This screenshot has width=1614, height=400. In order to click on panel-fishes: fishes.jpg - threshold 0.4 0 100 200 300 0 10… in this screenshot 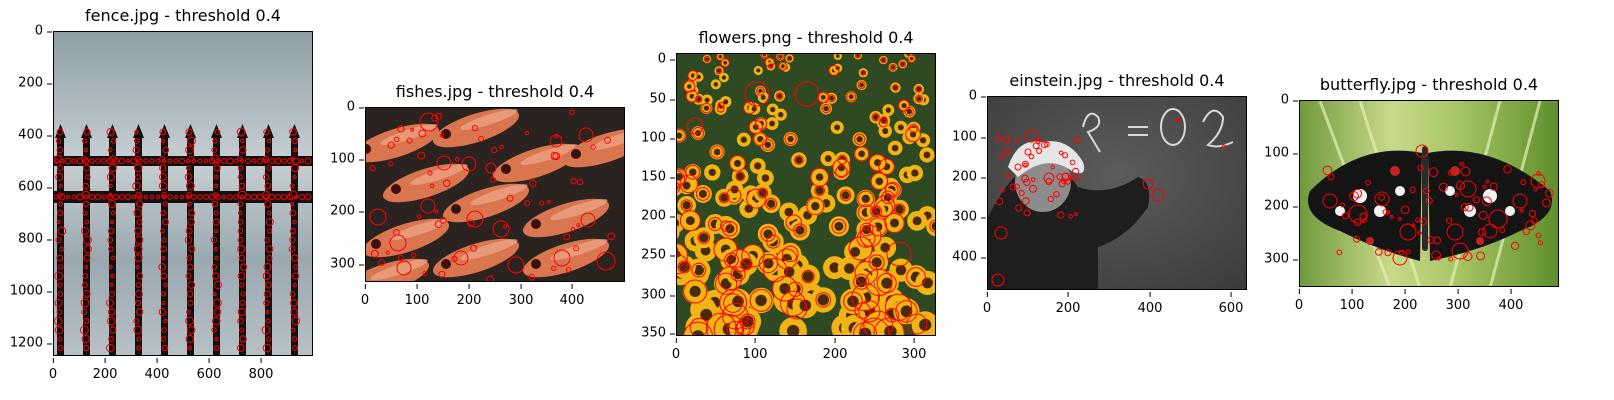, I will do `click(477, 195)`.